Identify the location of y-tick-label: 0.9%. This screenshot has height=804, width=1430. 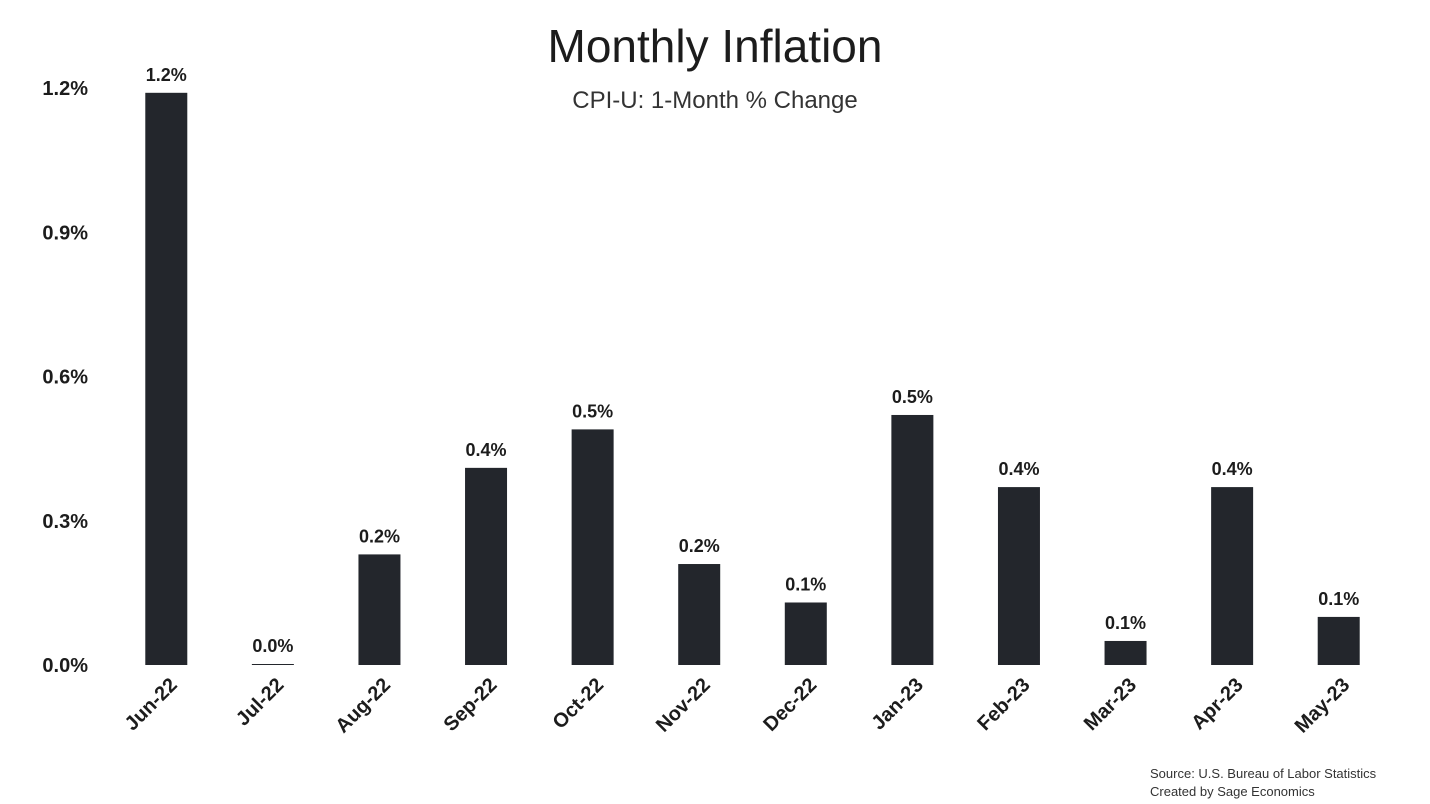
(65, 233).